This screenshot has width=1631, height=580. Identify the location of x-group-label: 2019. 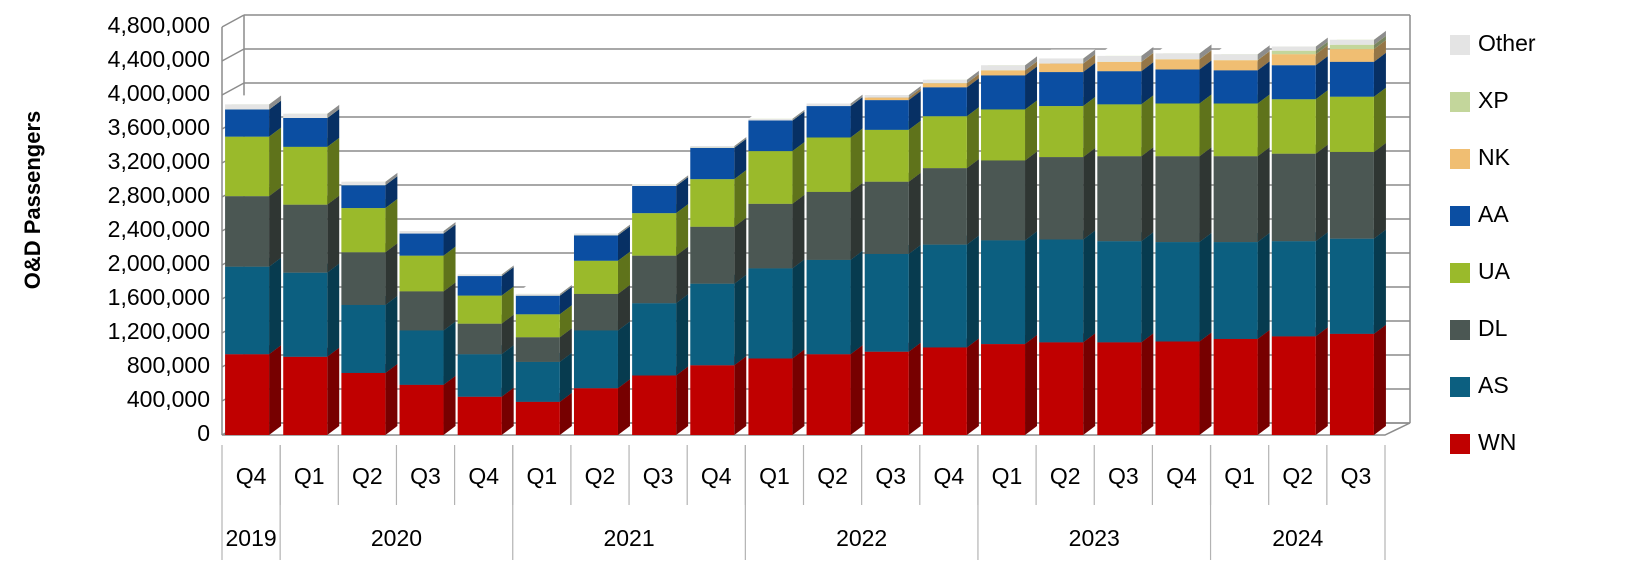
(250, 538).